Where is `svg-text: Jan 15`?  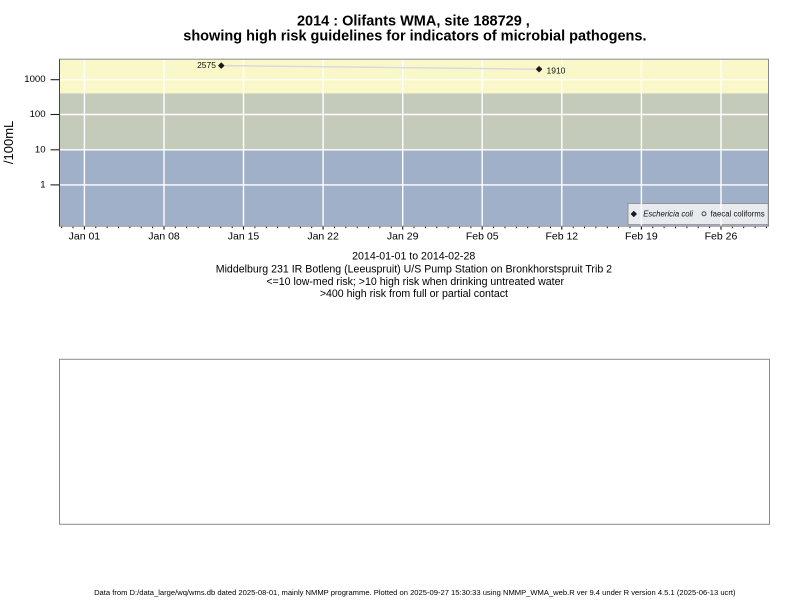
svg-text: Jan 15 is located at coordinates (244, 237).